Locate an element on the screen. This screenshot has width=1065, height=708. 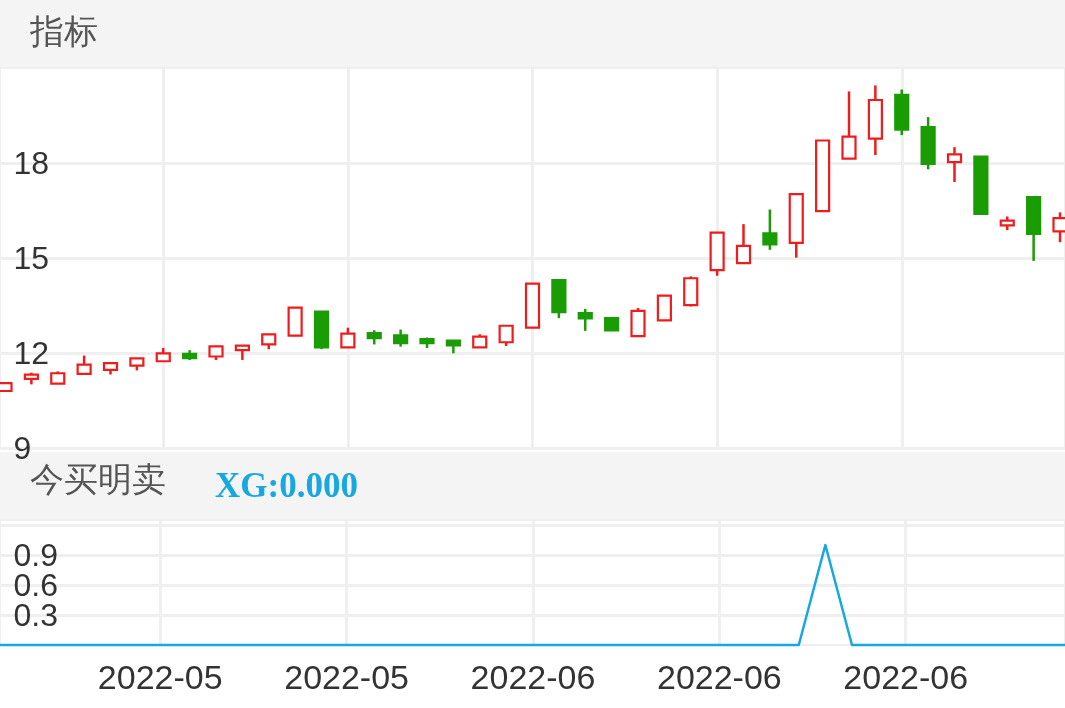
y-tick-label: 12 is located at coordinates (31, 352).